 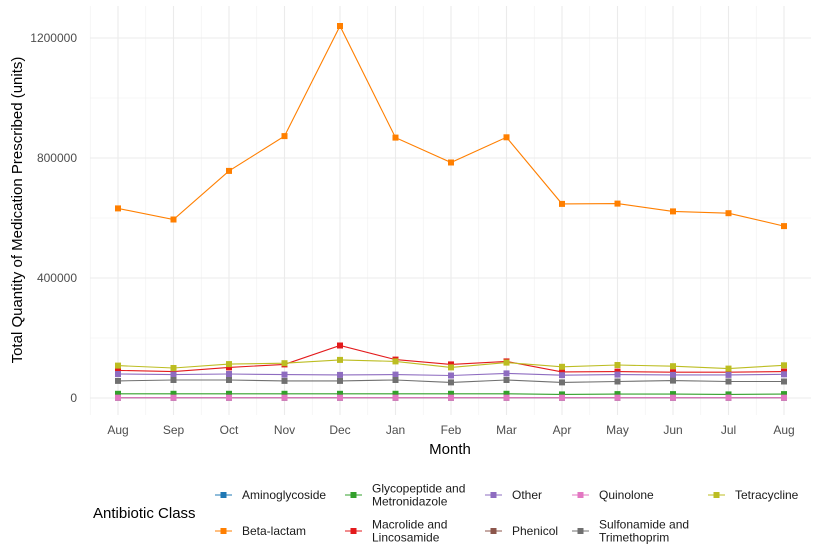 What do you see at coordinates (53, 38) in the screenshot?
I see `y-tick-label: 1200000` at bounding box center [53, 38].